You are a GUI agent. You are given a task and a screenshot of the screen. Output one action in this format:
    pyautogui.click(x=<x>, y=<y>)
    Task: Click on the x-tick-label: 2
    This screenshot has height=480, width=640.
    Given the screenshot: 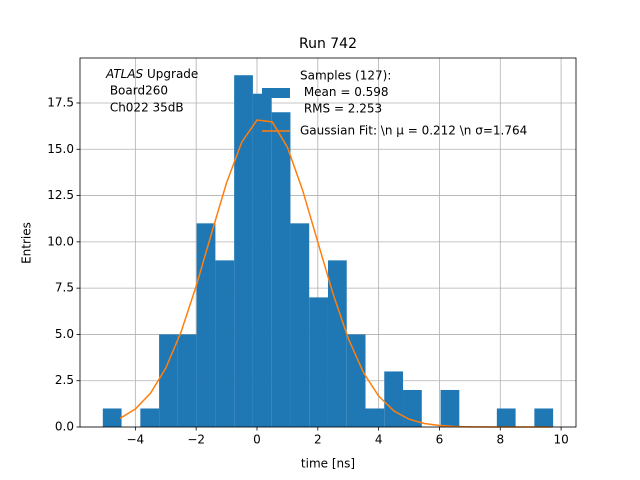 What is the action you would take?
    pyautogui.click(x=318, y=440)
    